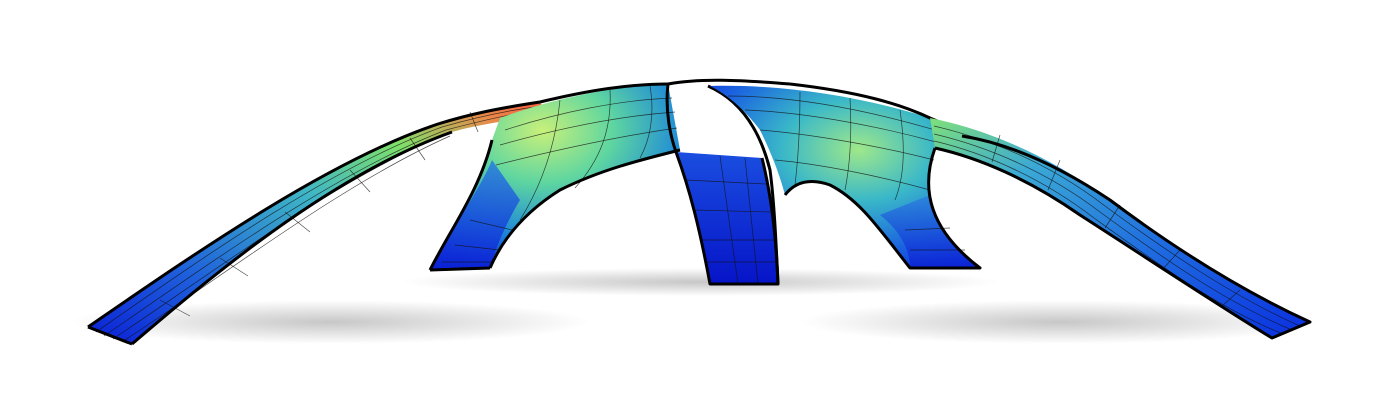 The height and width of the screenshot is (415, 1397). What do you see at coordinates (1121, 229) in the screenshot?
I see `right-arch` at bounding box center [1121, 229].